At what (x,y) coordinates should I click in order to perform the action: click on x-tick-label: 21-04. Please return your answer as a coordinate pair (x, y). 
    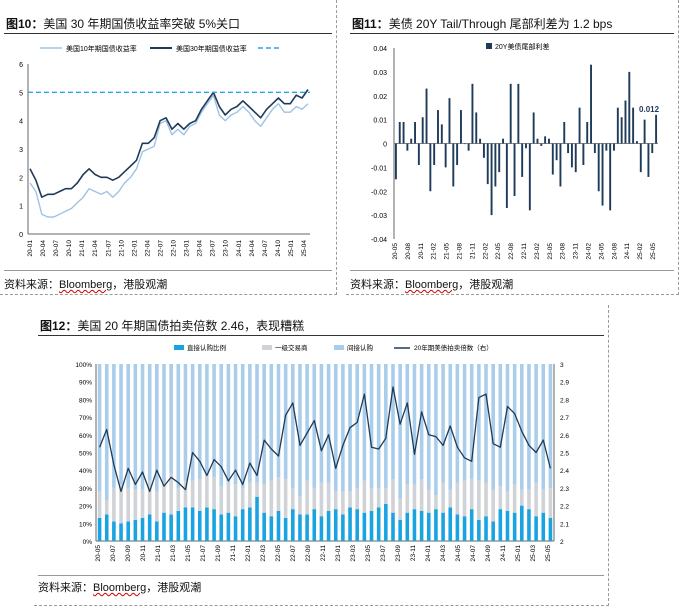
    Looking at the image, I should click on (95, 248).